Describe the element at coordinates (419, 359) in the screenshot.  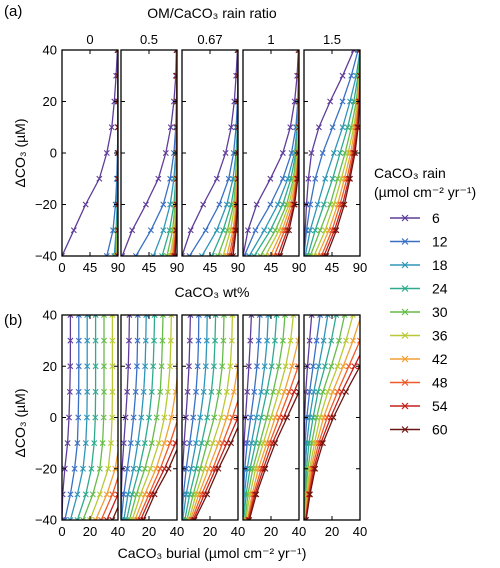
I see `legend-item-42: 42` at that location.